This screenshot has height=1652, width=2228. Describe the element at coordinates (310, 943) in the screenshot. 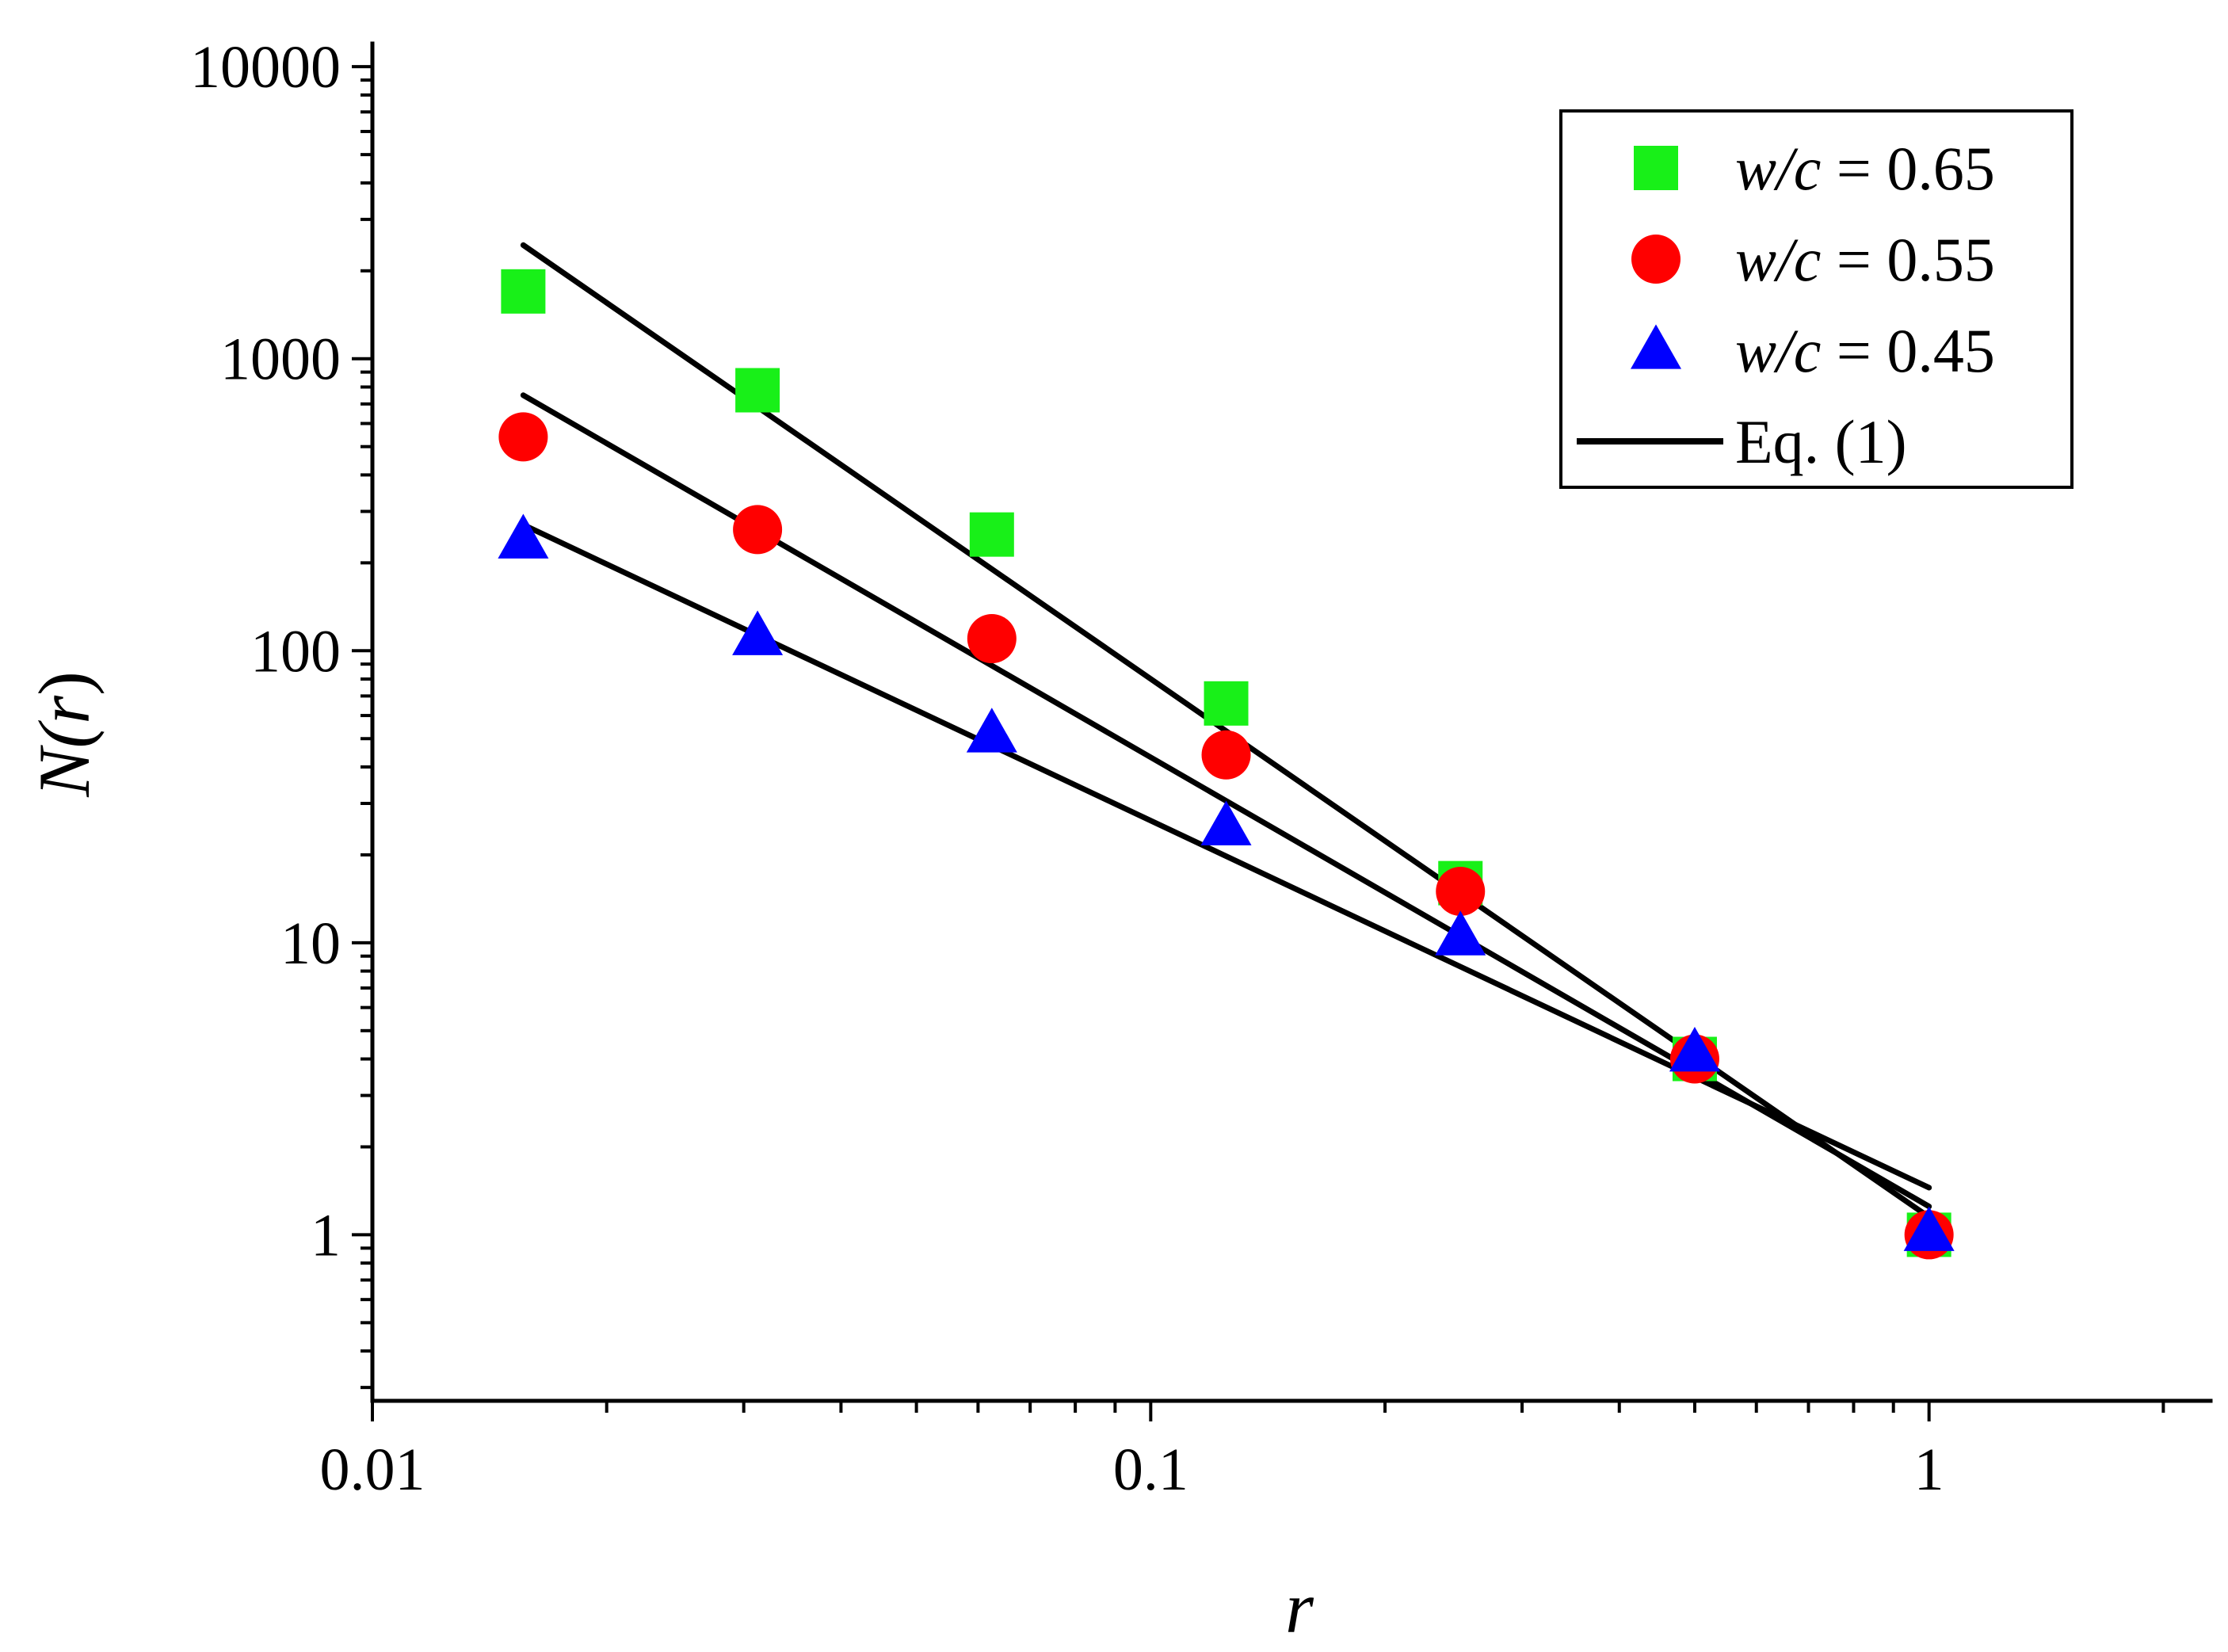

I see `y-tick-label: 10` at that location.